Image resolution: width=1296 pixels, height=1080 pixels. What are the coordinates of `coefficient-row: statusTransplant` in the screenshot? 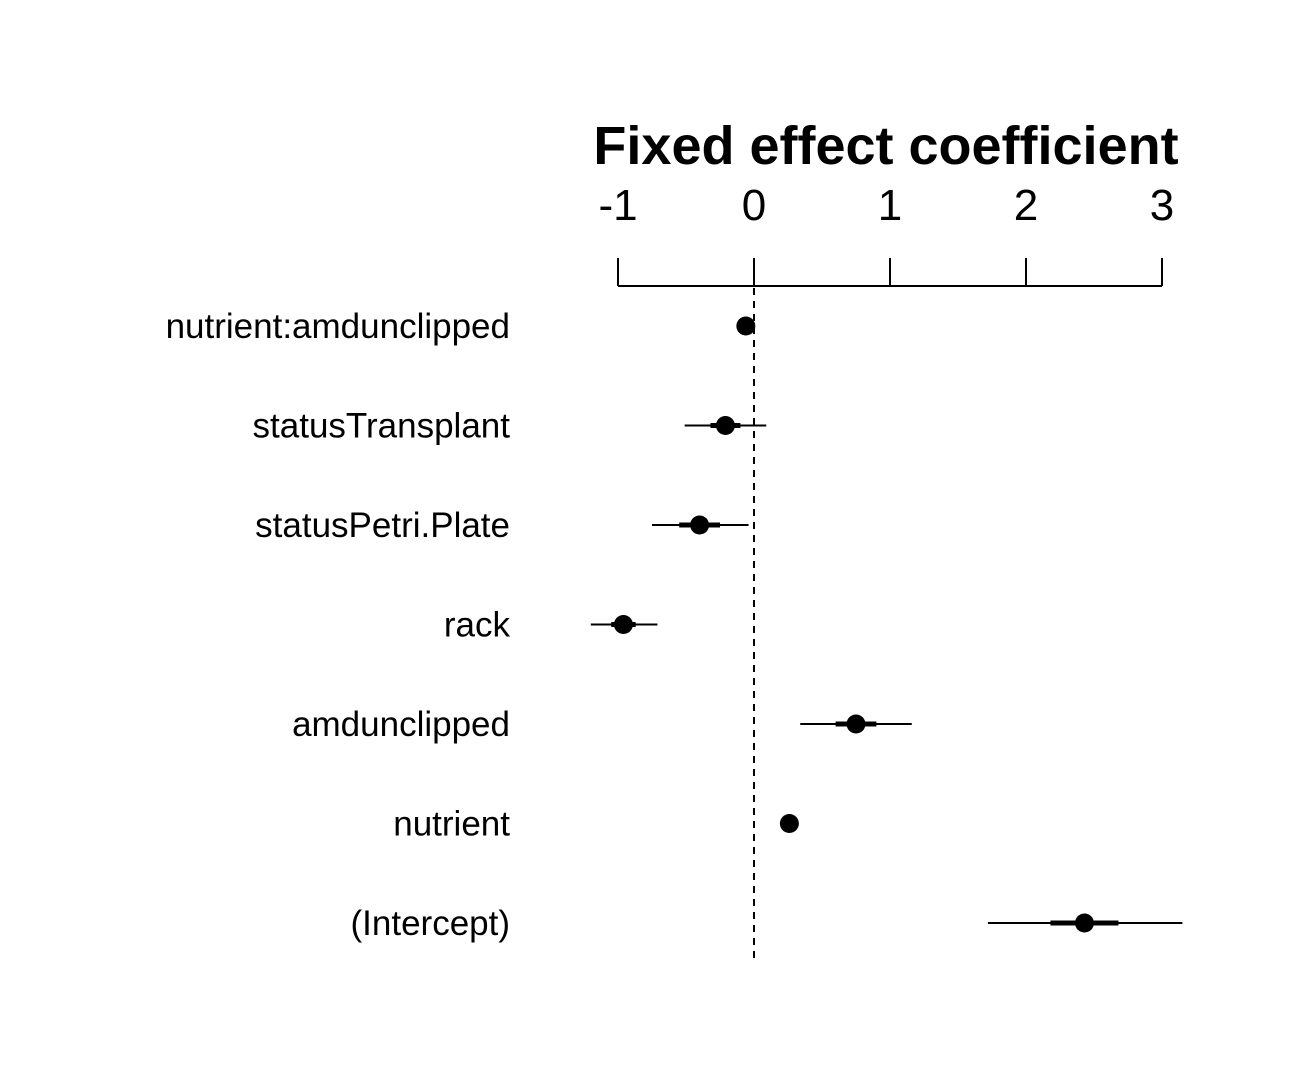 It's located at (510, 426).